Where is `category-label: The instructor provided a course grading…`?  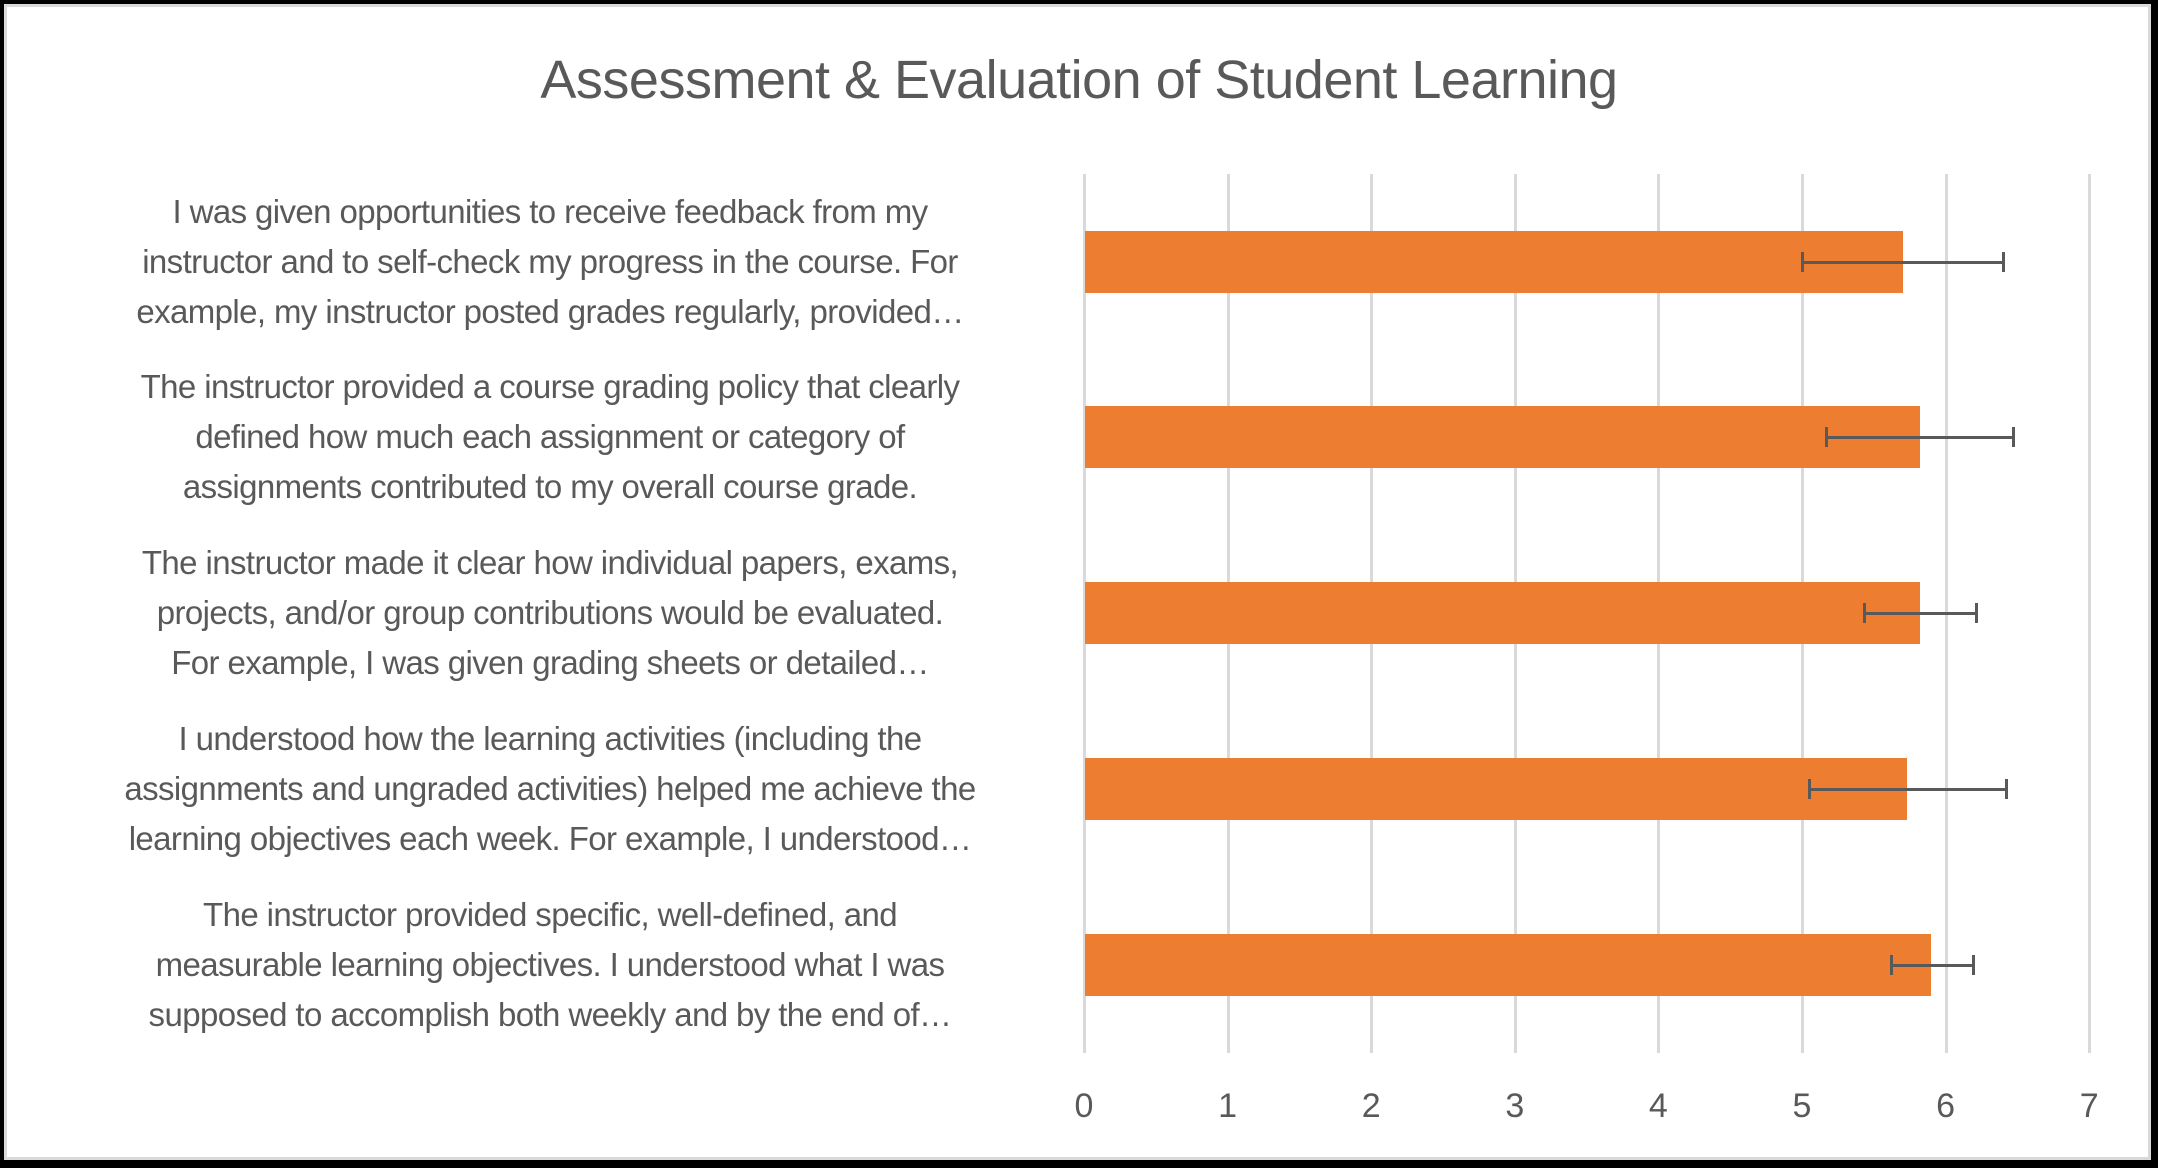 category-label: The instructor provided a course grading… is located at coordinates (550, 437).